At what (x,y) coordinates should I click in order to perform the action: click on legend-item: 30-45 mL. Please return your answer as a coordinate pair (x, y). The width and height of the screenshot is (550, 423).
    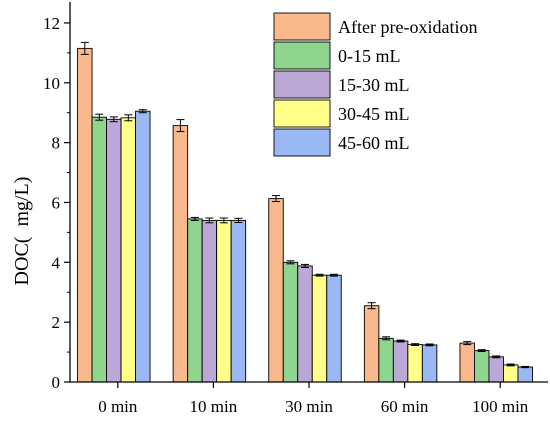
    Looking at the image, I should click on (341, 113).